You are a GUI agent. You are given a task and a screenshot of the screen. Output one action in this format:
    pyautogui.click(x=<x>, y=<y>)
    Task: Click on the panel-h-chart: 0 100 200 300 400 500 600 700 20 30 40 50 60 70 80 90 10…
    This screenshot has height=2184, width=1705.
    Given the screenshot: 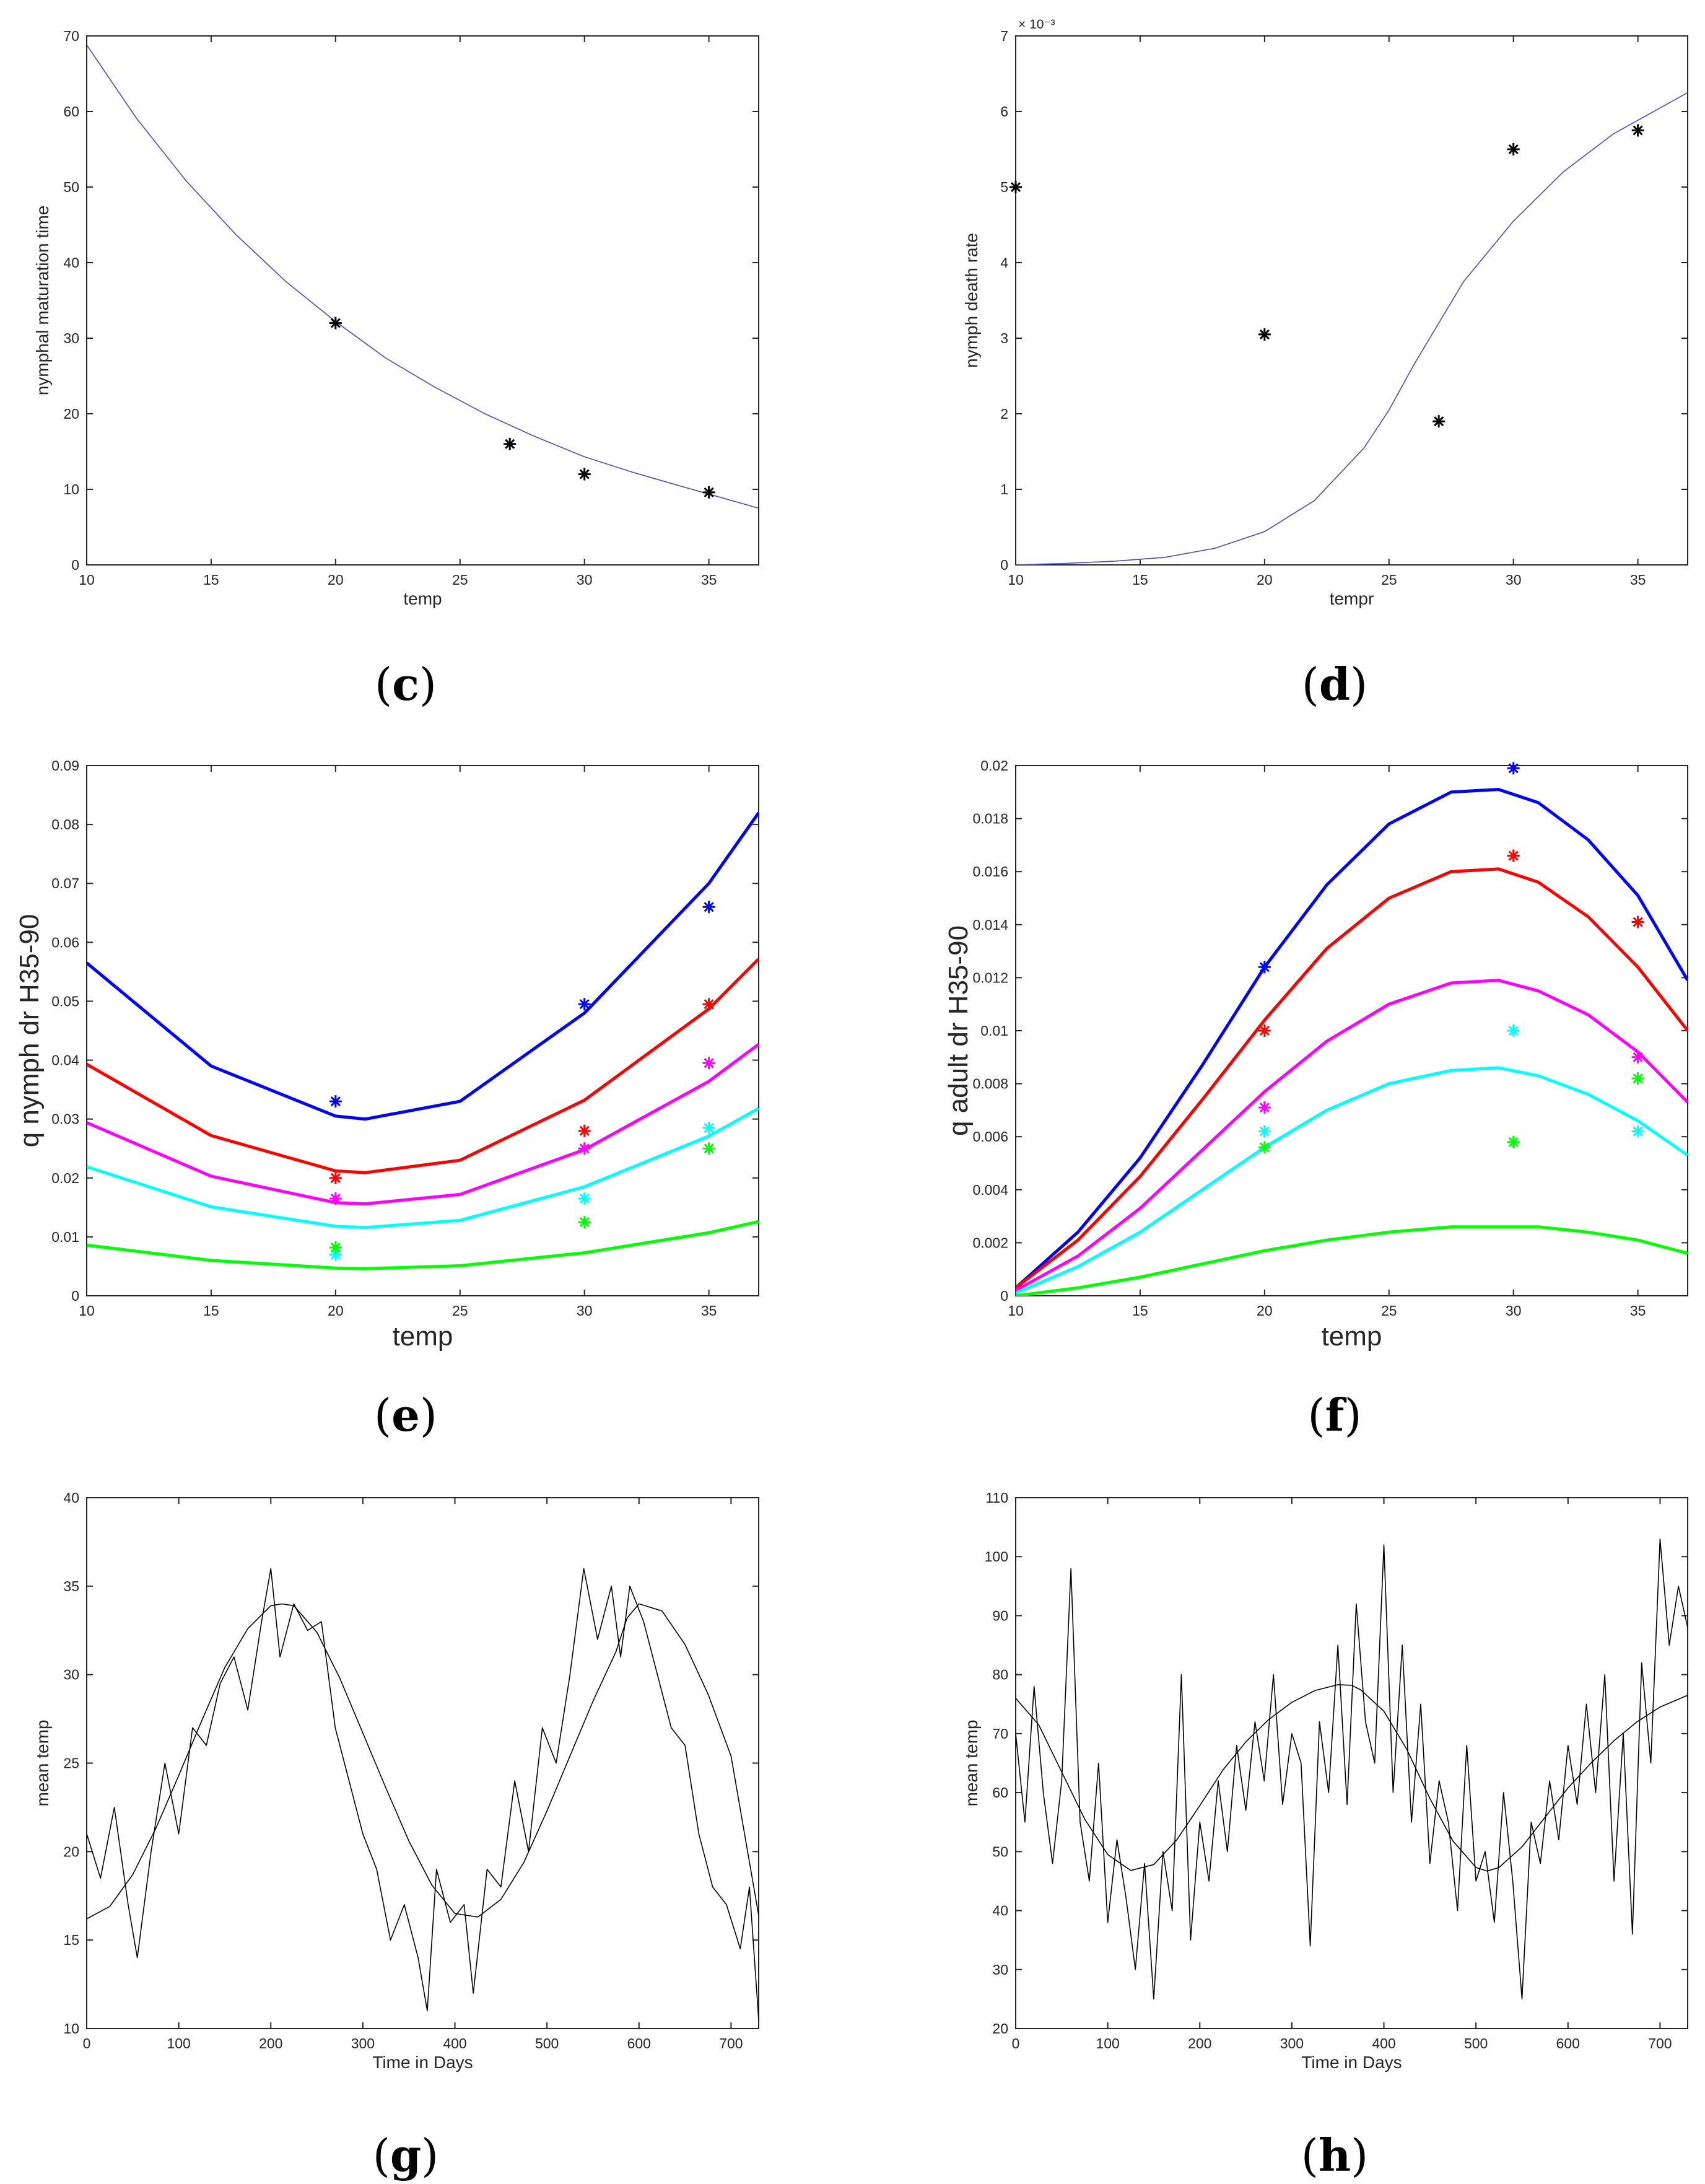 What is the action you would take?
    pyautogui.click(x=1325, y=1781)
    